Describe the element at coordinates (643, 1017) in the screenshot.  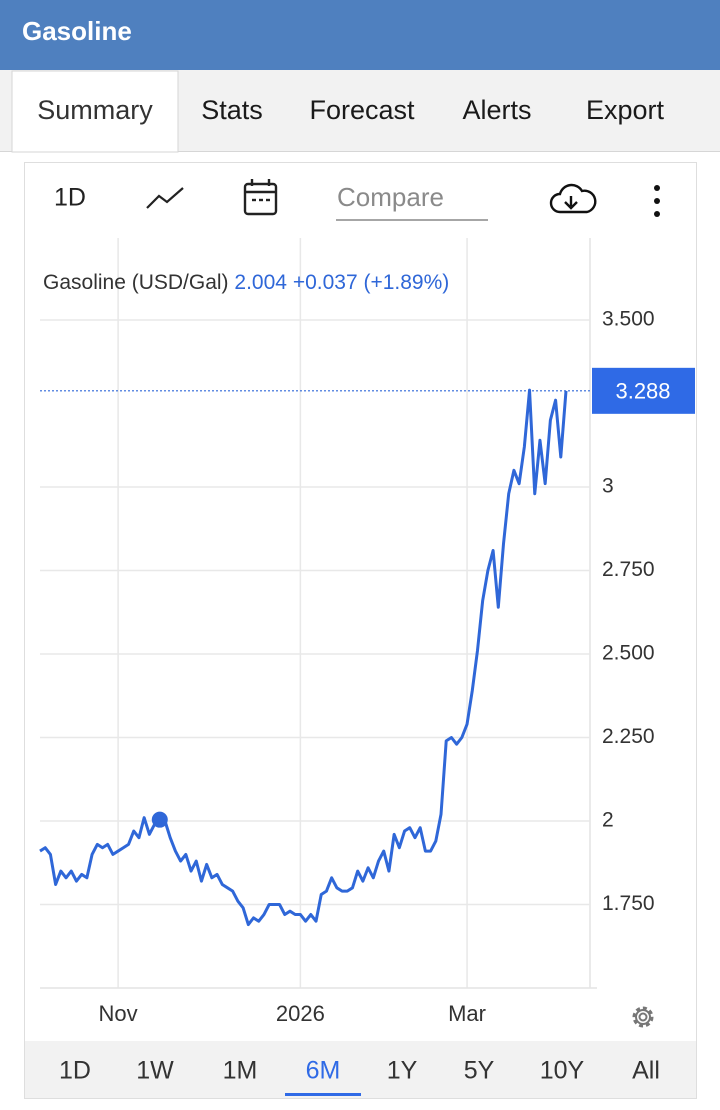
I see `settings-icon` at that location.